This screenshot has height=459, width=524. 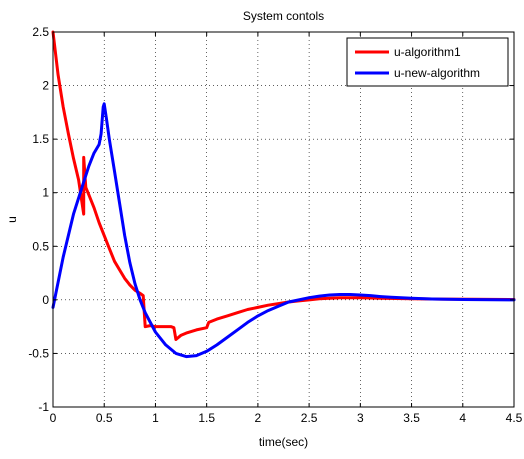 What do you see at coordinates (462, 418) in the screenshot?
I see `x-tick-label: 4` at bounding box center [462, 418].